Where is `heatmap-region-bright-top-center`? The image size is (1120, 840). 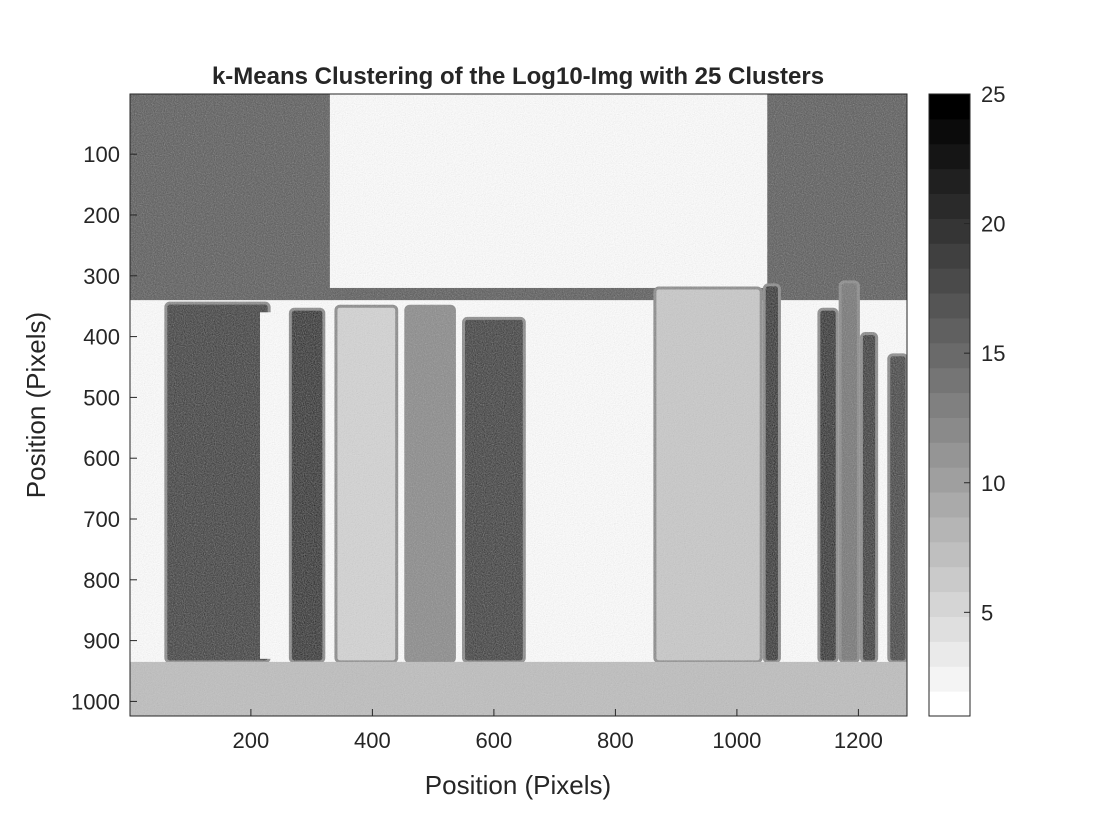 heatmap-region-bright-top-center is located at coordinates (548, 191).